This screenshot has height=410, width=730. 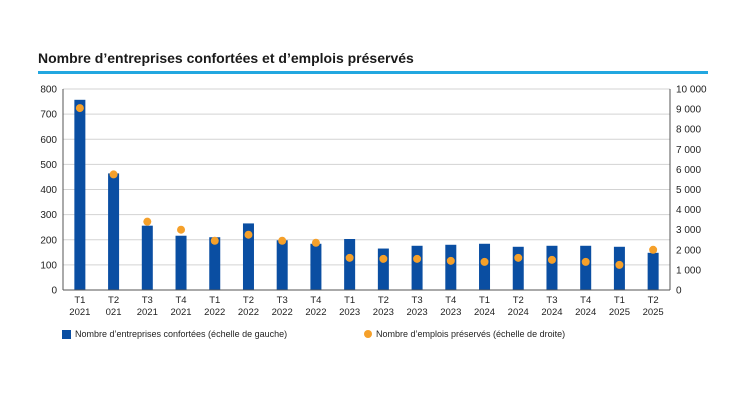 I want to click on legend-swatch-dot, so click(x=368, y=334).